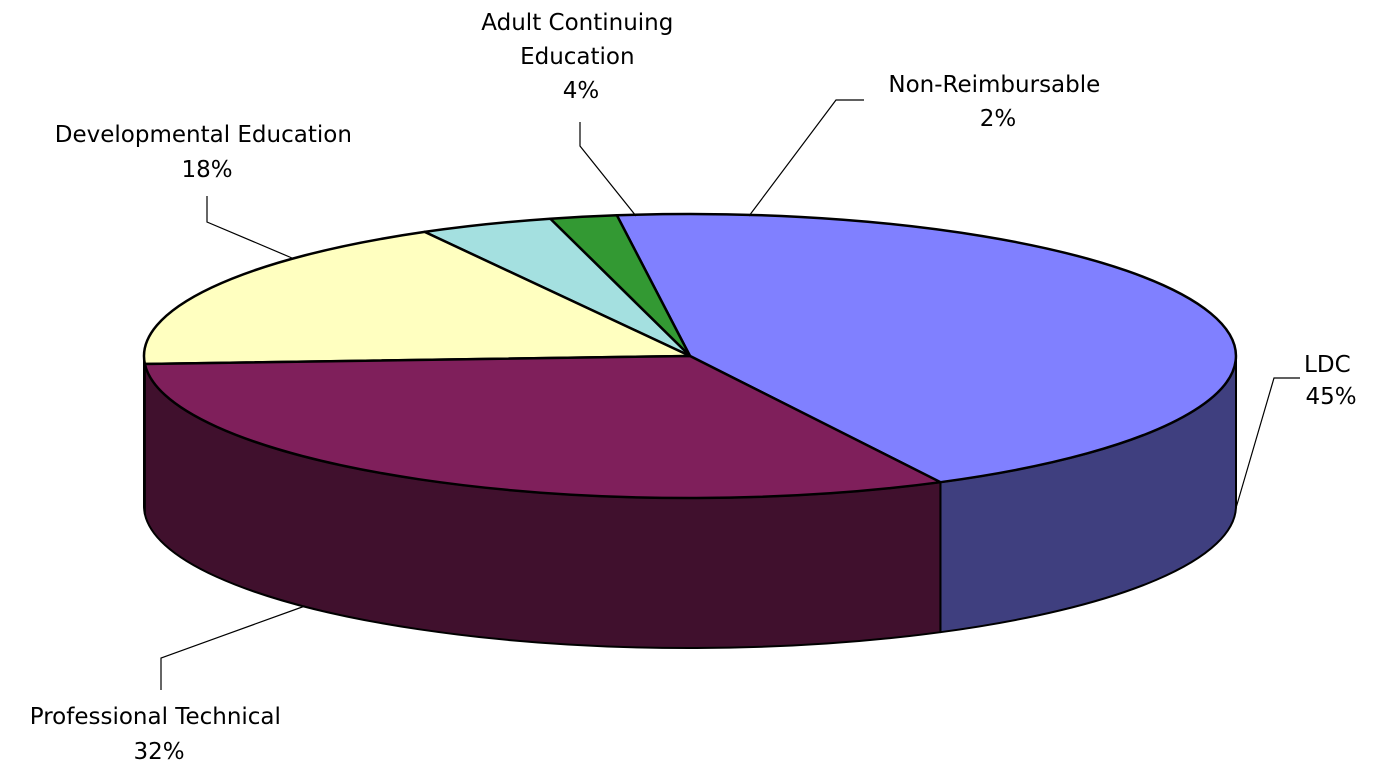 The width and height of the screenshot is (1384, 768). Describe the element at coordinates (577, 23) in the screenshot. I see `label-adult-continuing-education-line1: Adult Continuing` at that location.